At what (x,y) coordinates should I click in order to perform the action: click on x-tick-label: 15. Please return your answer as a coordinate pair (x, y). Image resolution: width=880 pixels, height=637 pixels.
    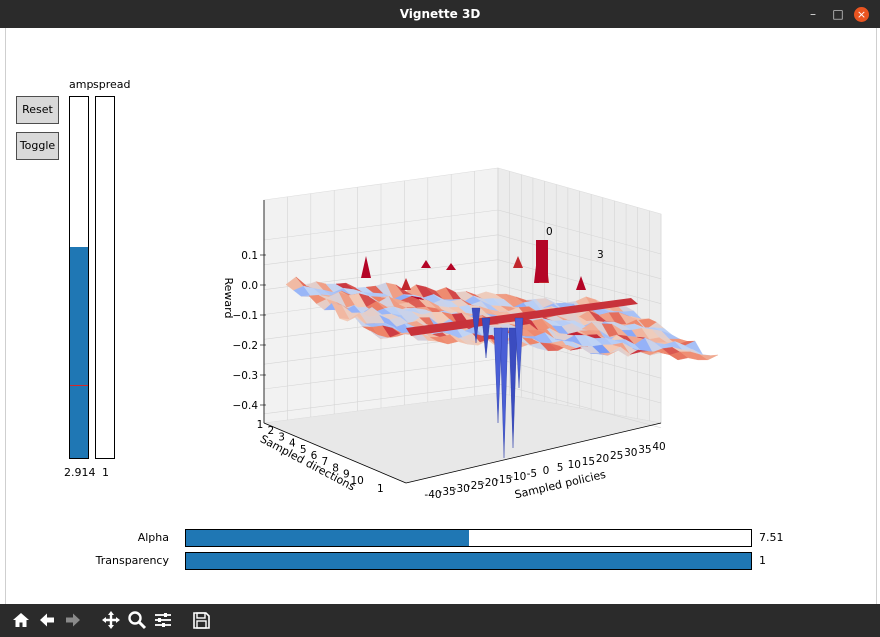
    Looking at the image, I should click on (588, 462).